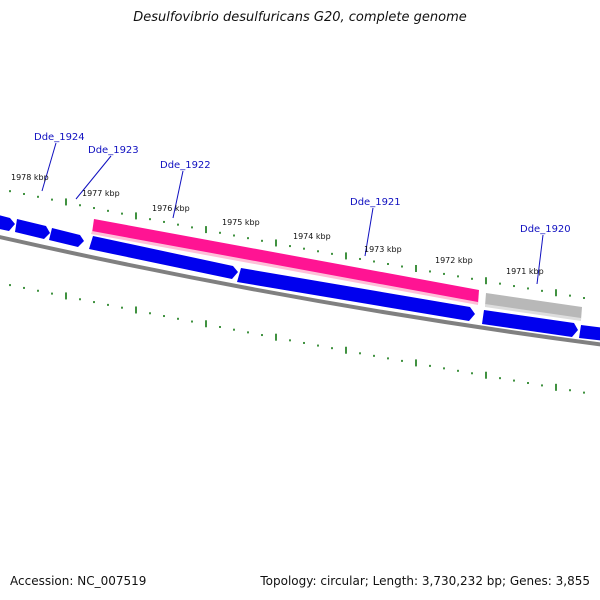  I want to click on kbp-label-1973: 1973 kbp, so click(383, 249).